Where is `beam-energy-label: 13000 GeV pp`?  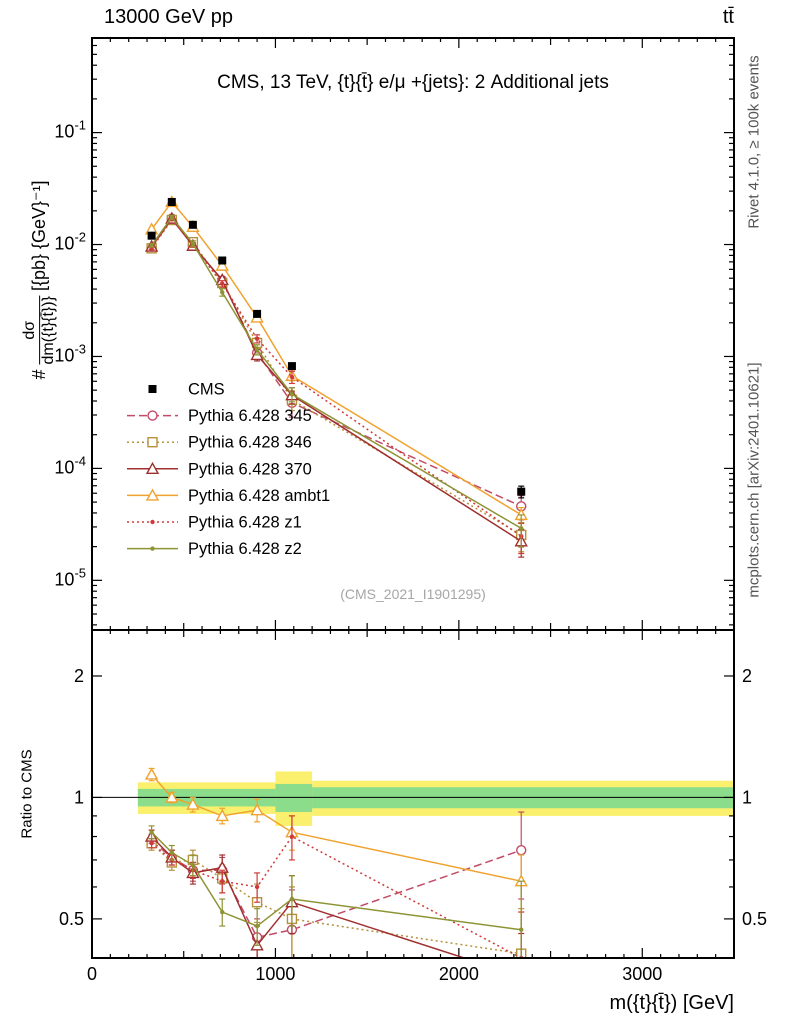 beam-energy-label: 13000 GeV pp is located at coordinates (168, 17).